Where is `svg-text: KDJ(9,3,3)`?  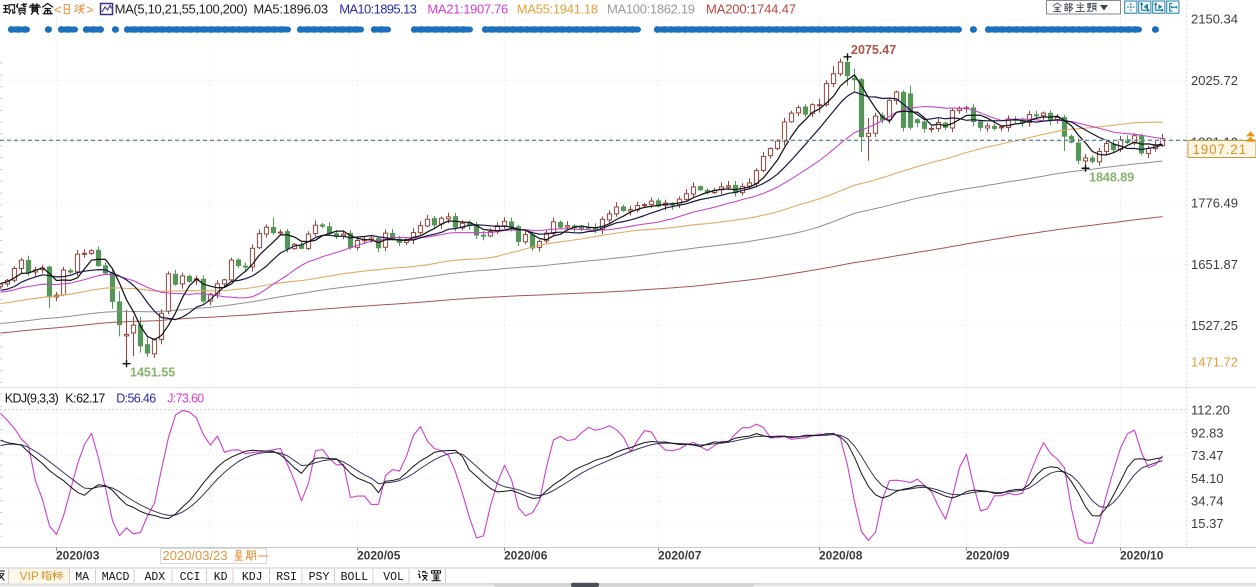 svg-text: KDJ(9,3,3) is located at coordinates (32, 399).